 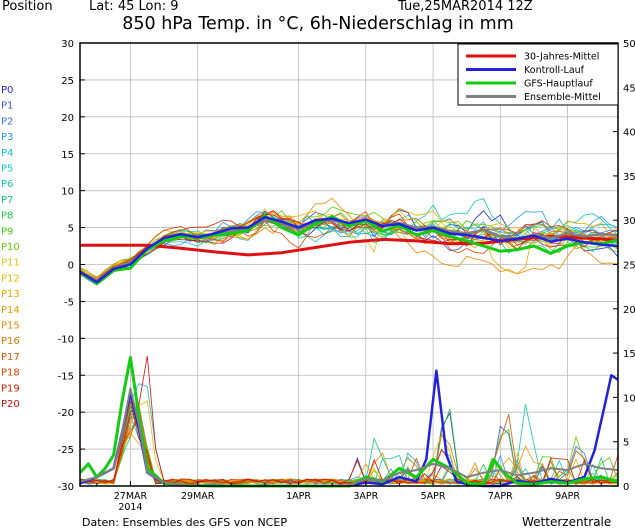 What do you see at coordinates (184, 522) in the screenshot?
I see `data-source: Daten: Ensembles des GFS von NCEP` at bounding box center [184, 522].